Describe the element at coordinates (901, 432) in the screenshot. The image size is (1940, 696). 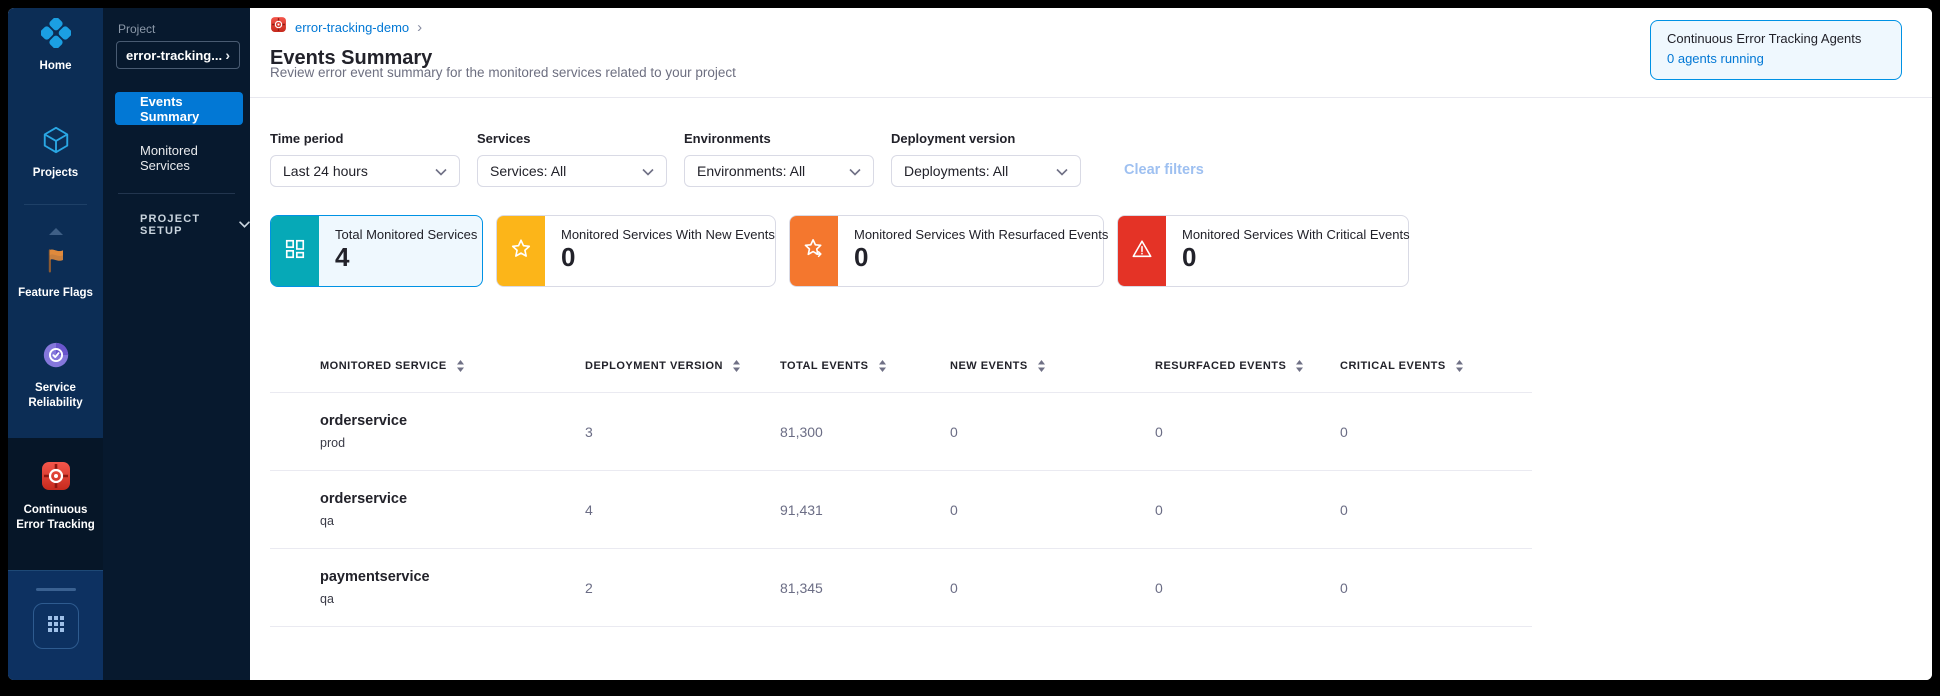
I see `table-row: orderservice prod 3 81,300 0 0 0` at that location.